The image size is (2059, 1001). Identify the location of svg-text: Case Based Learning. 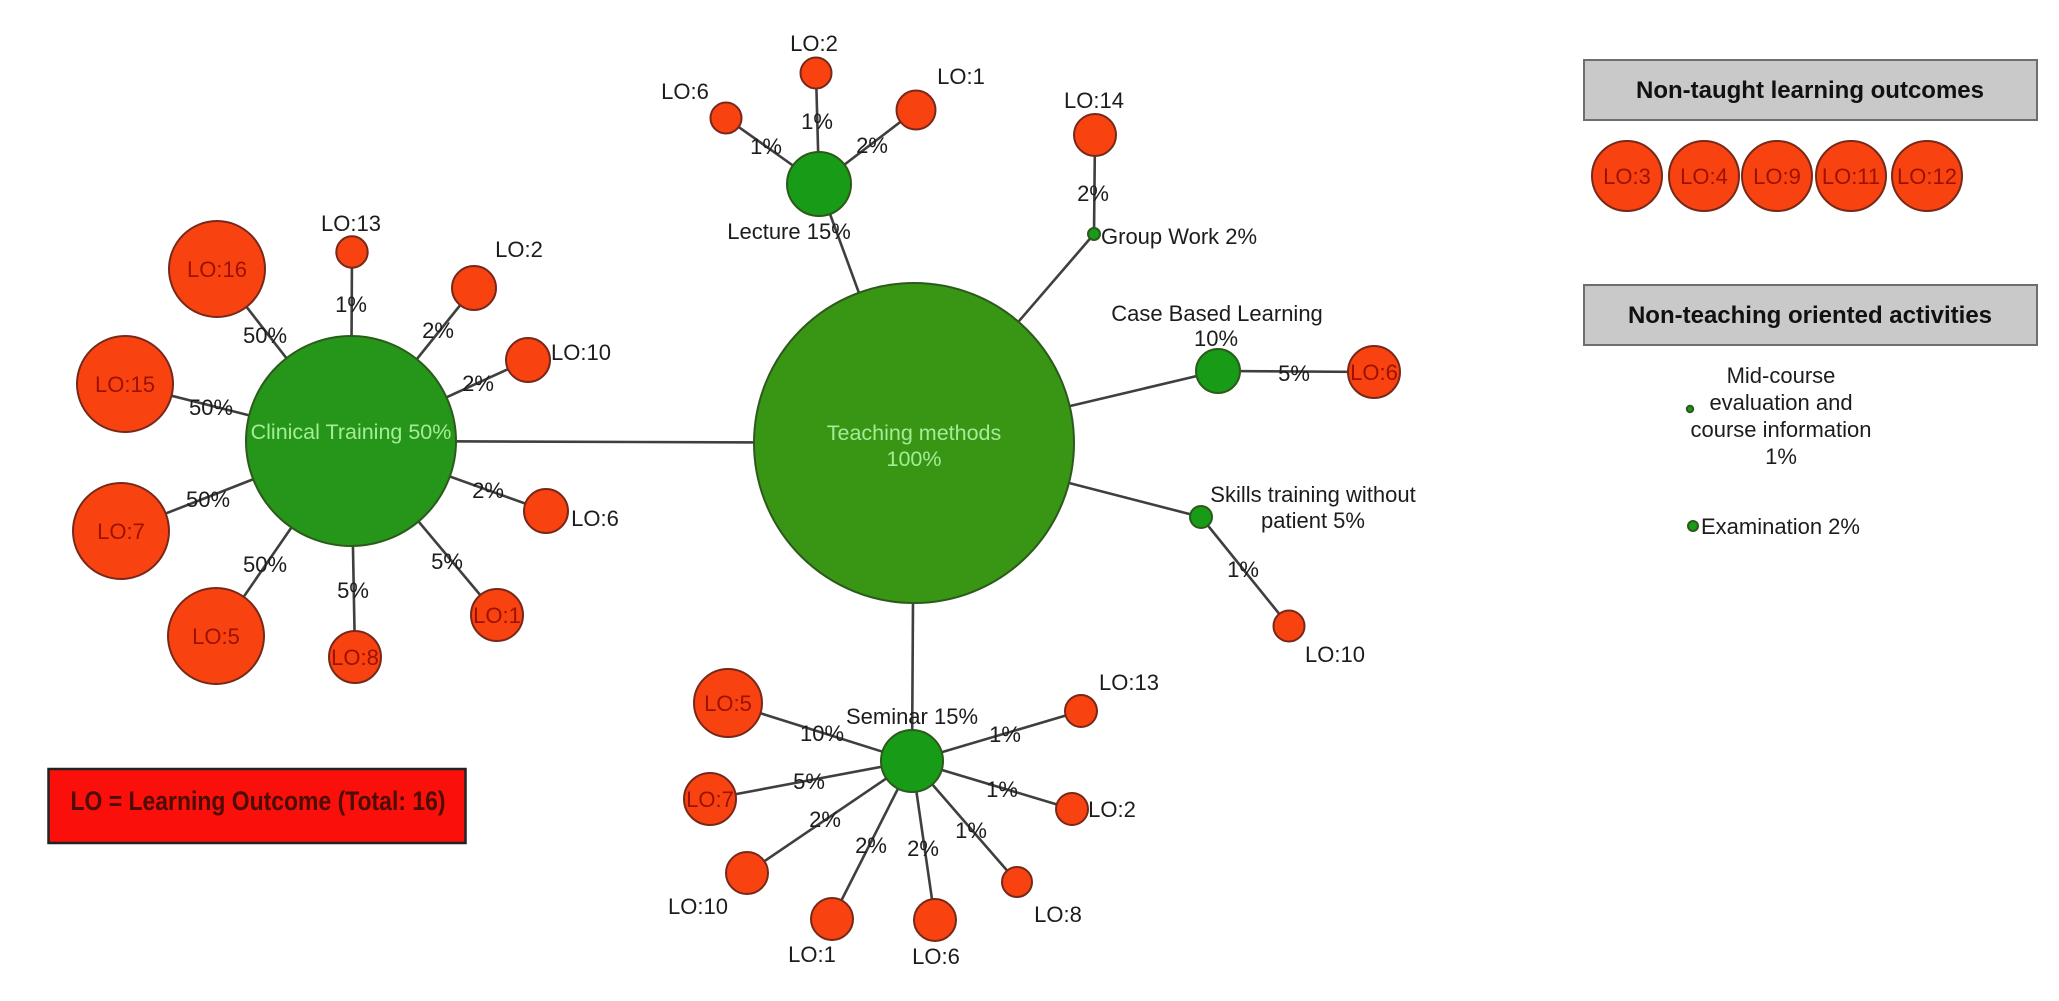
(1217, 313).